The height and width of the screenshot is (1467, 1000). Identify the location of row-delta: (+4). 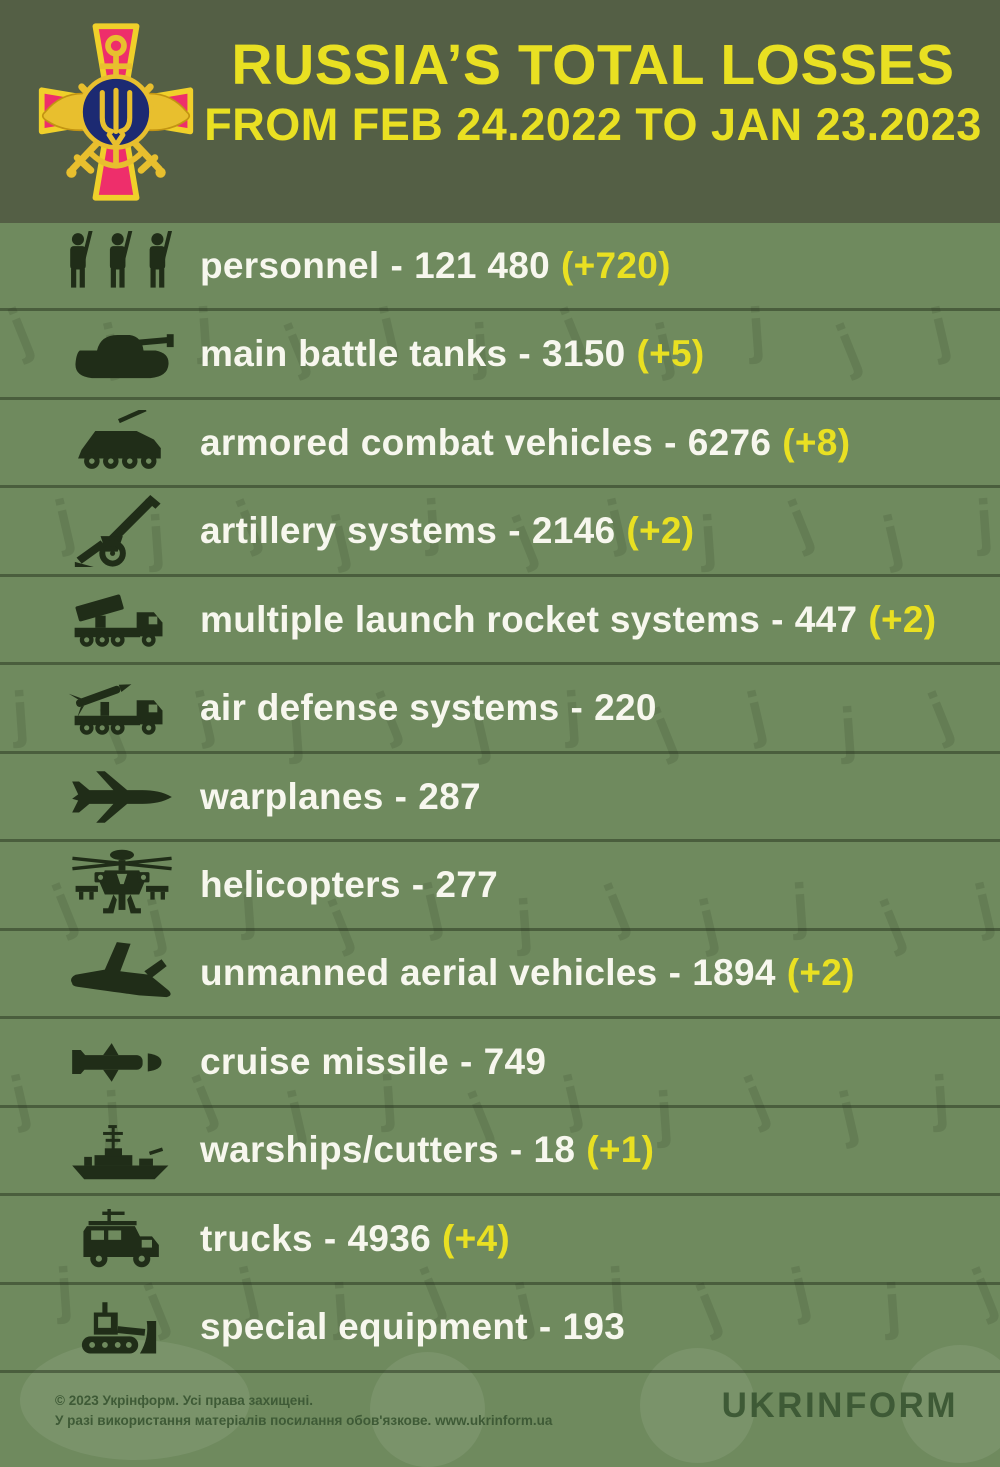
(476, 1238).